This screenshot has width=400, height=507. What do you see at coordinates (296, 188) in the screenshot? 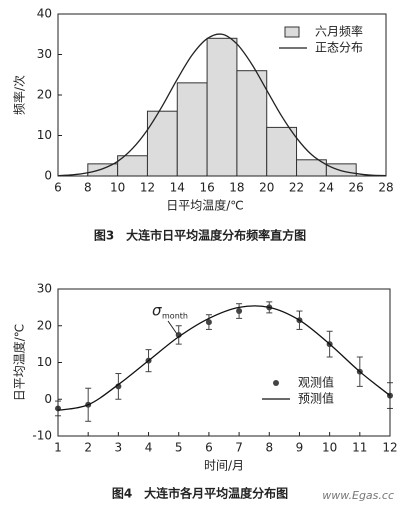
I see `x-tick-label: 22` at bounding box center [296, 188].